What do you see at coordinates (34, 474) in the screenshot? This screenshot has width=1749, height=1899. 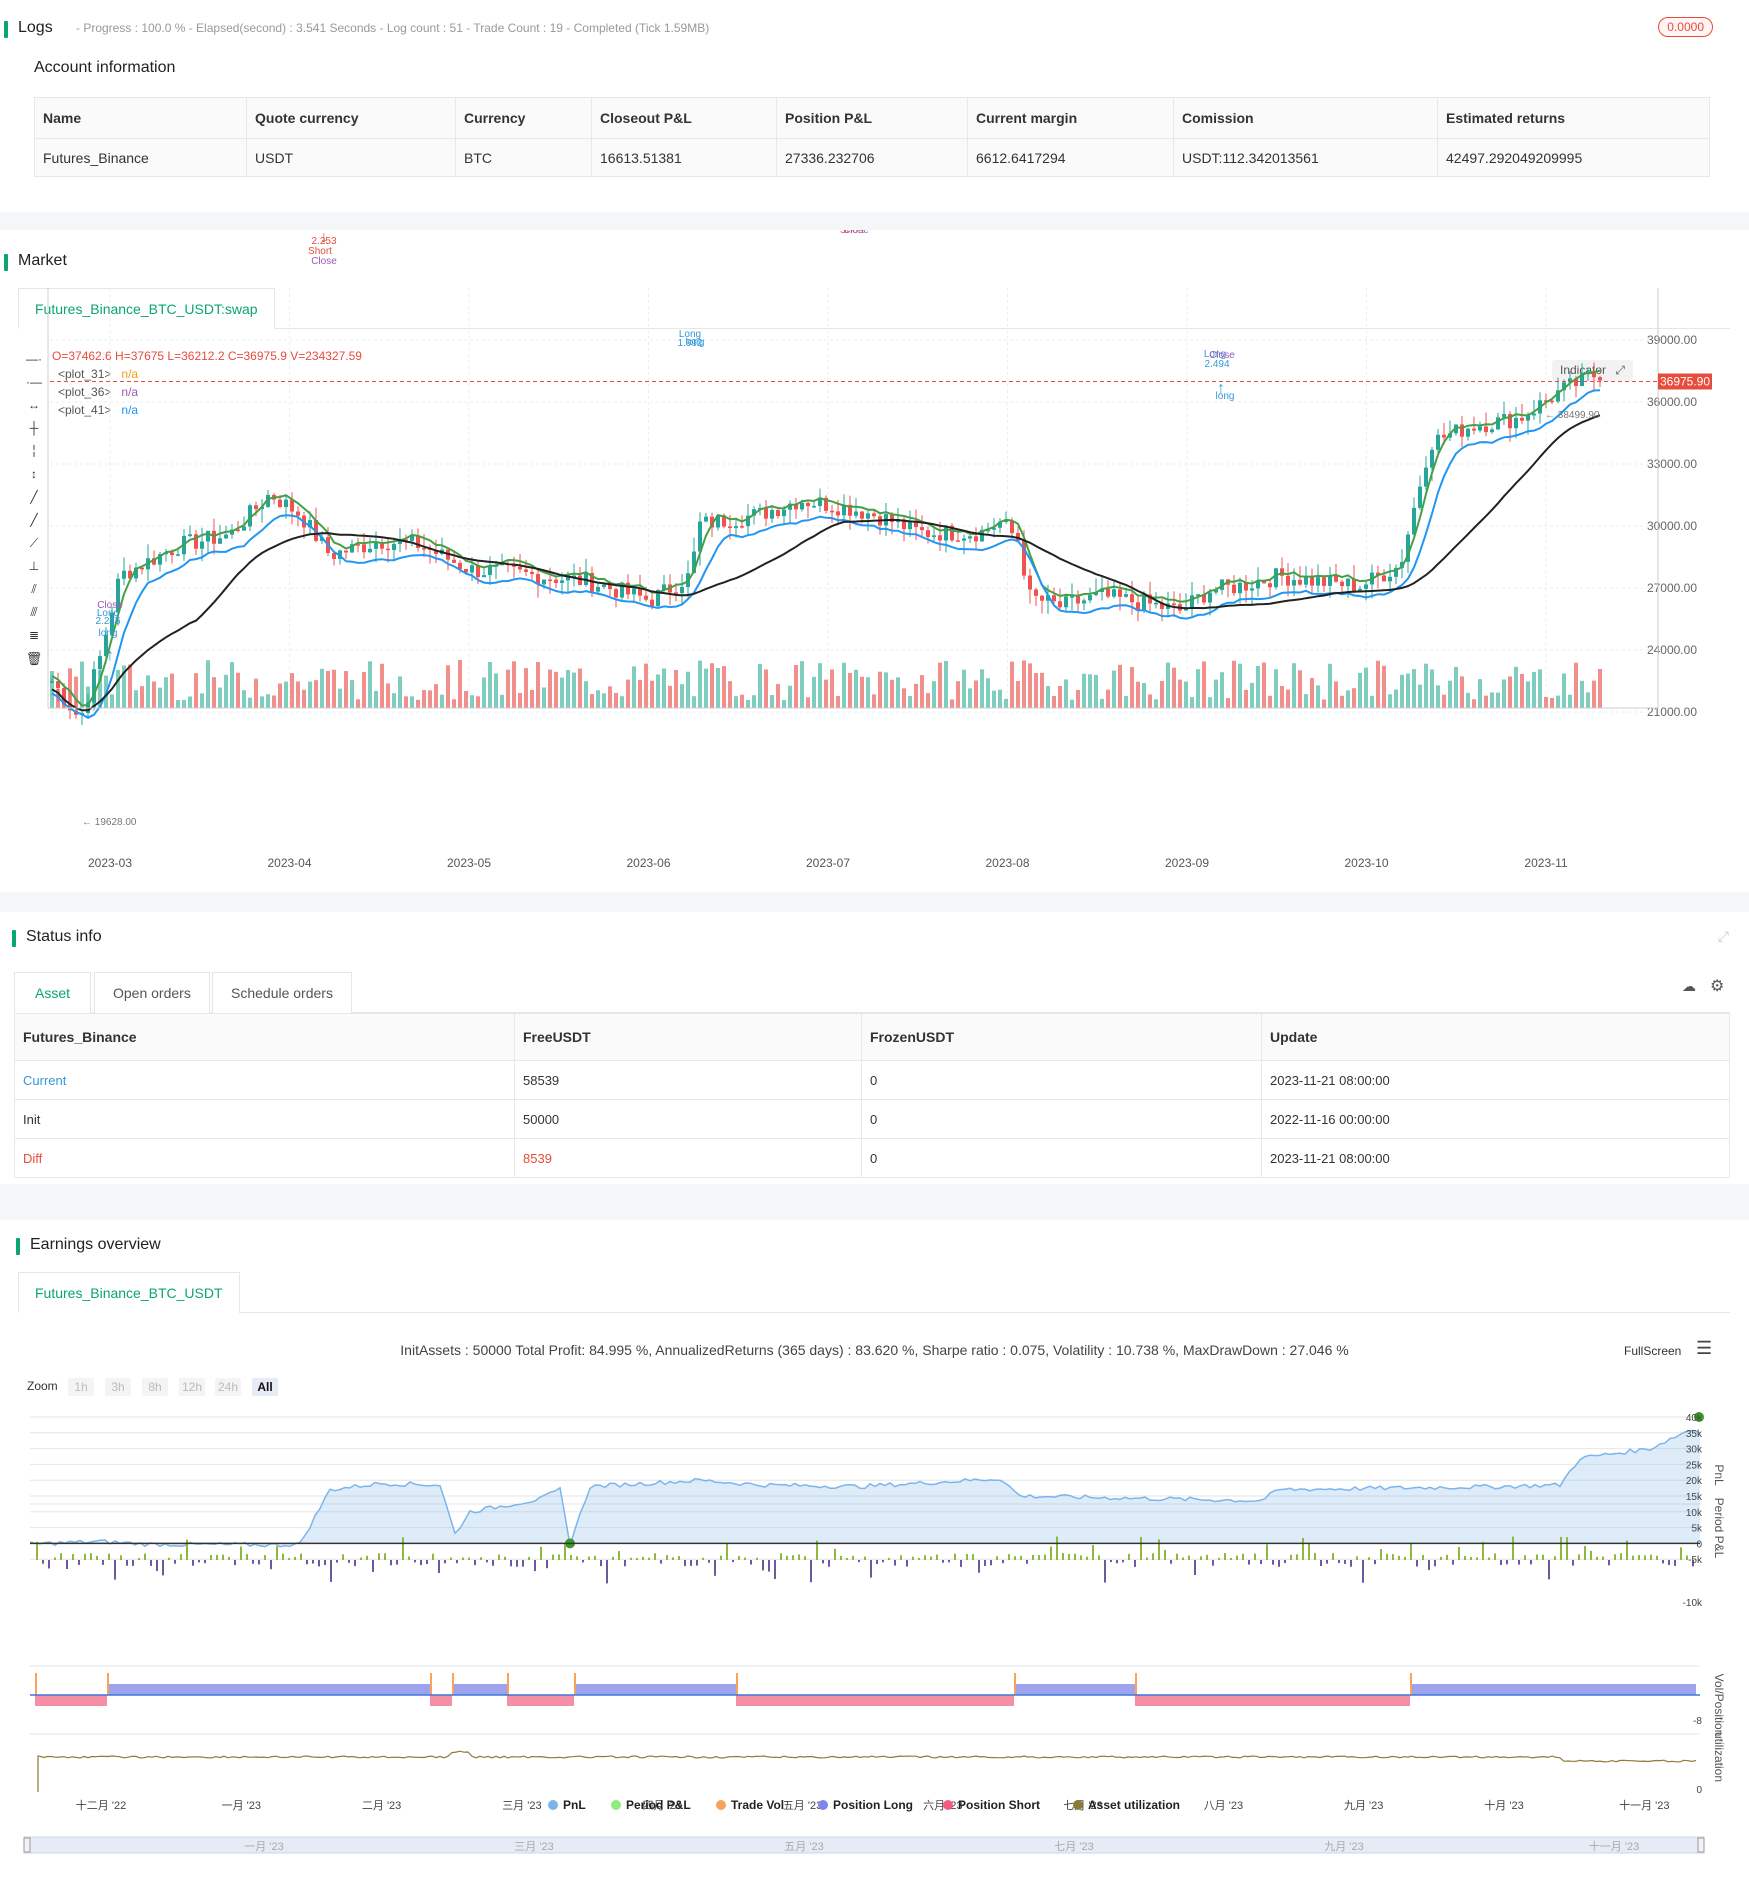 I see `vertical-ray-icon: ↕` at bounding box center [34, 474].